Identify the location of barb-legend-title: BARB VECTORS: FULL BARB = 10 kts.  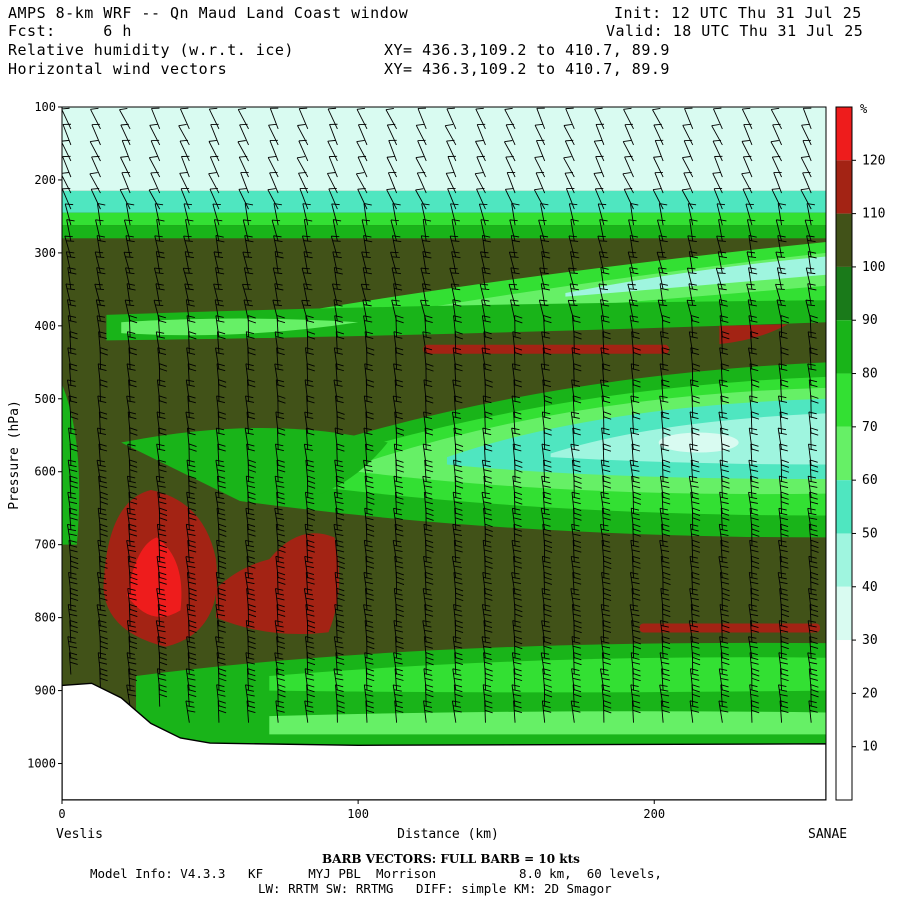
(451, 859).